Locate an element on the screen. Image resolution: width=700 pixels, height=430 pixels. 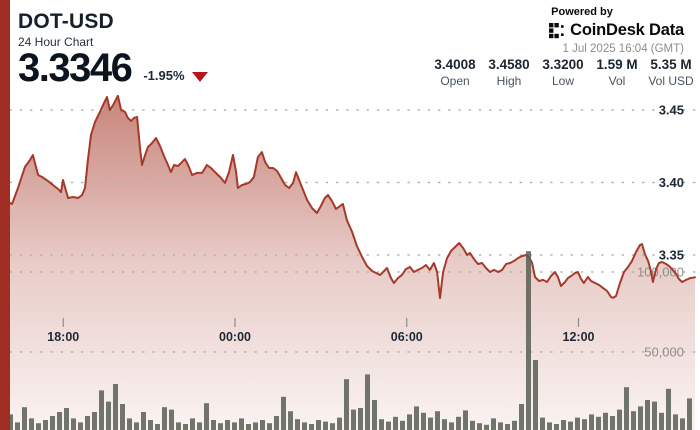
time-axis-label: 12:00 is located at coordinates (579, 337).